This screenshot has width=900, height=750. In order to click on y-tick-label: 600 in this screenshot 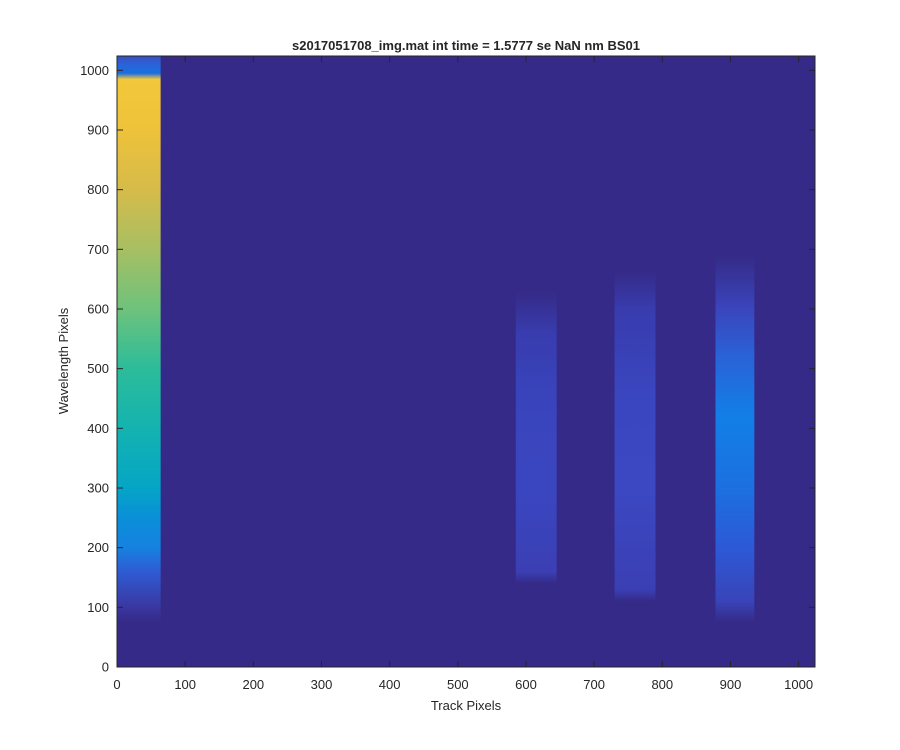, I will do `click(98, 308)`.